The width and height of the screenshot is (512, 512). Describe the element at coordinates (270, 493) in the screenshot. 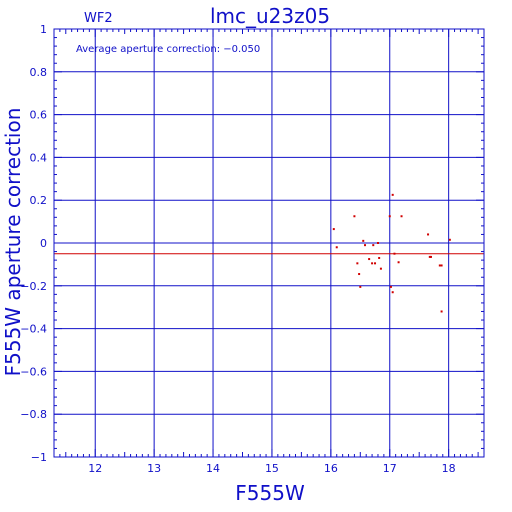

I see `x-axis-title: F555W` at that location.